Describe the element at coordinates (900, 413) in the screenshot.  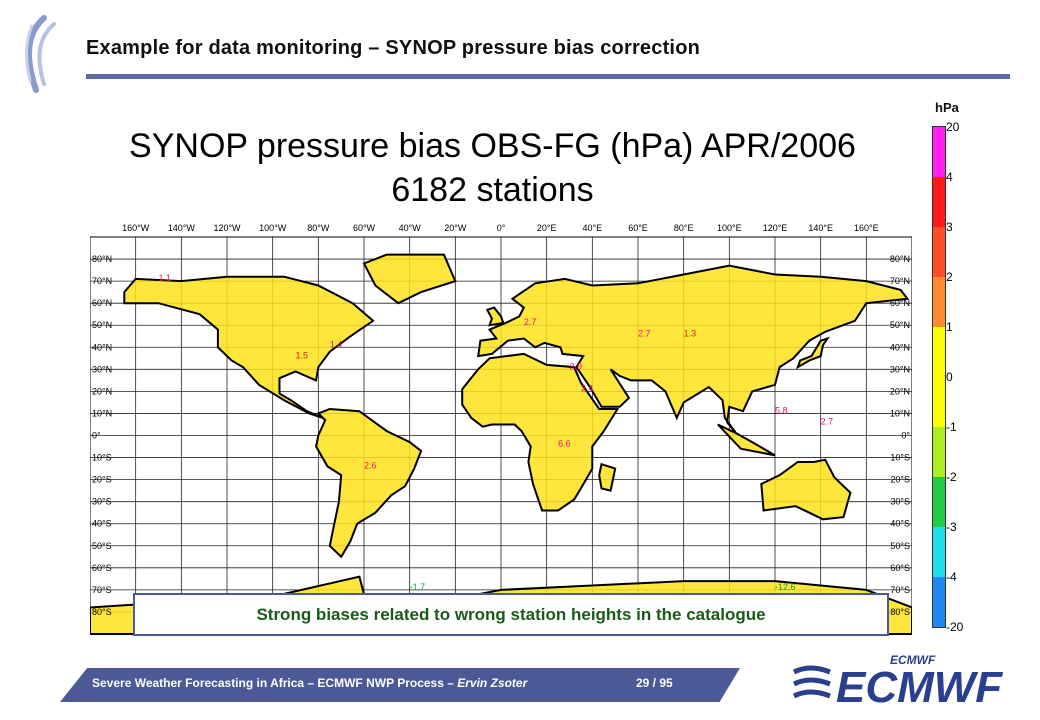
I see `lat-tick-label-right: 10°N` at that location.